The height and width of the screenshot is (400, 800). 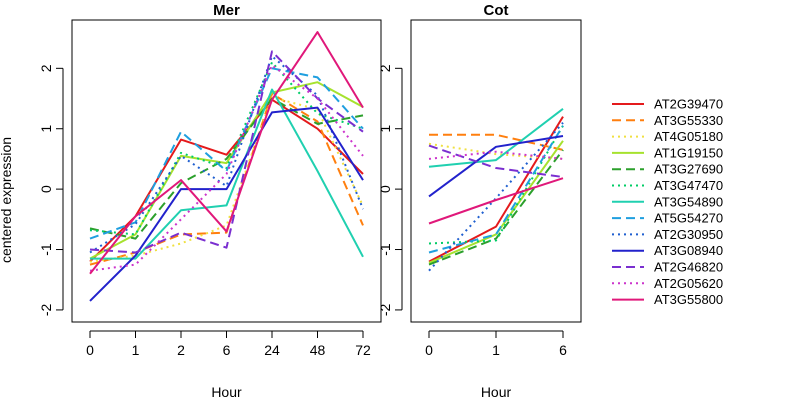 I want to click on legend-item-at5g54270: AT5G54270, so click(x=667, y=218).